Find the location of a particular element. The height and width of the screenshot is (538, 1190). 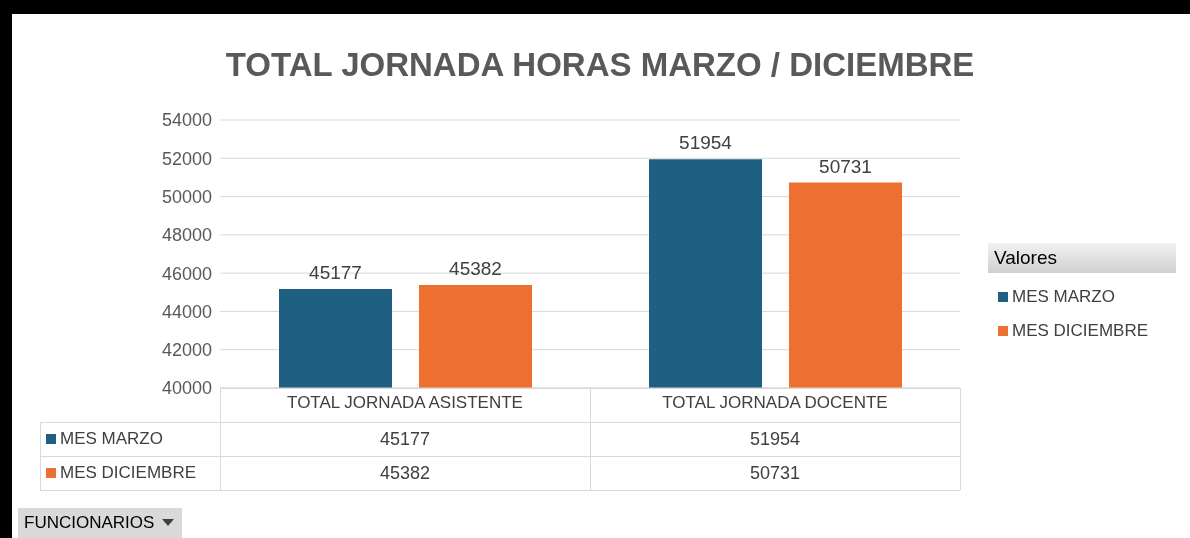

y-tick-label: 50000 is located at coordinates (186, 196).